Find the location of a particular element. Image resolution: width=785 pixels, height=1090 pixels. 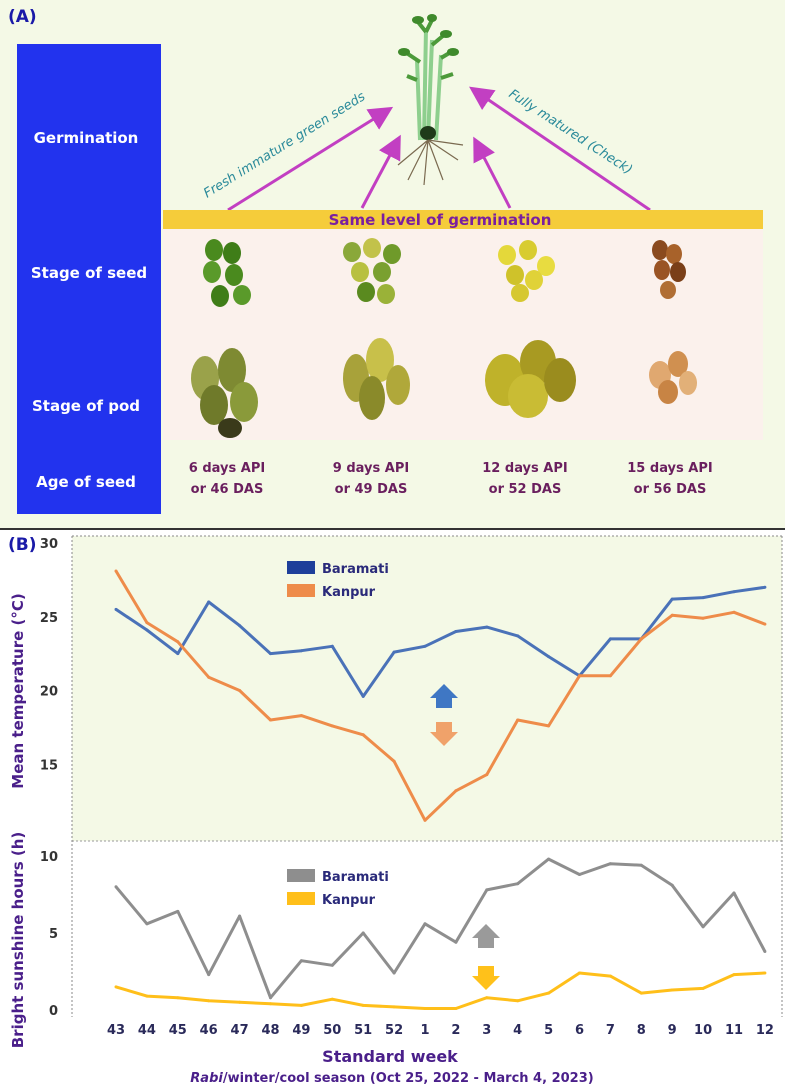

week-tick-label-48: 48 is located at coordinates (270, 1030).